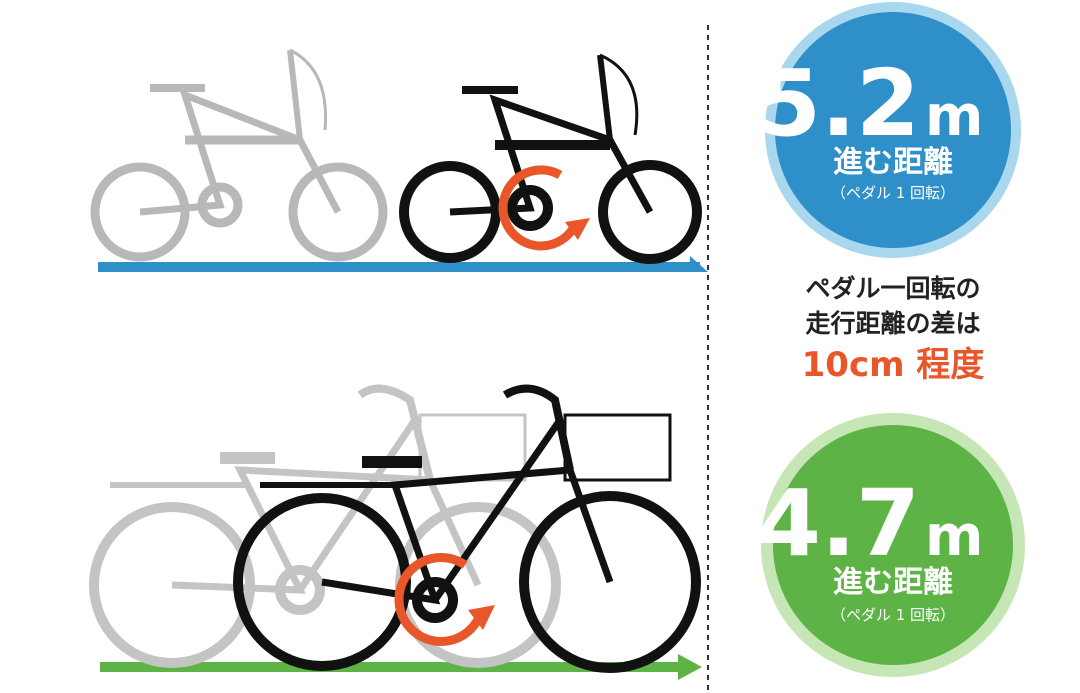  I want to click on gray-folding-bike, so click(239, 155).